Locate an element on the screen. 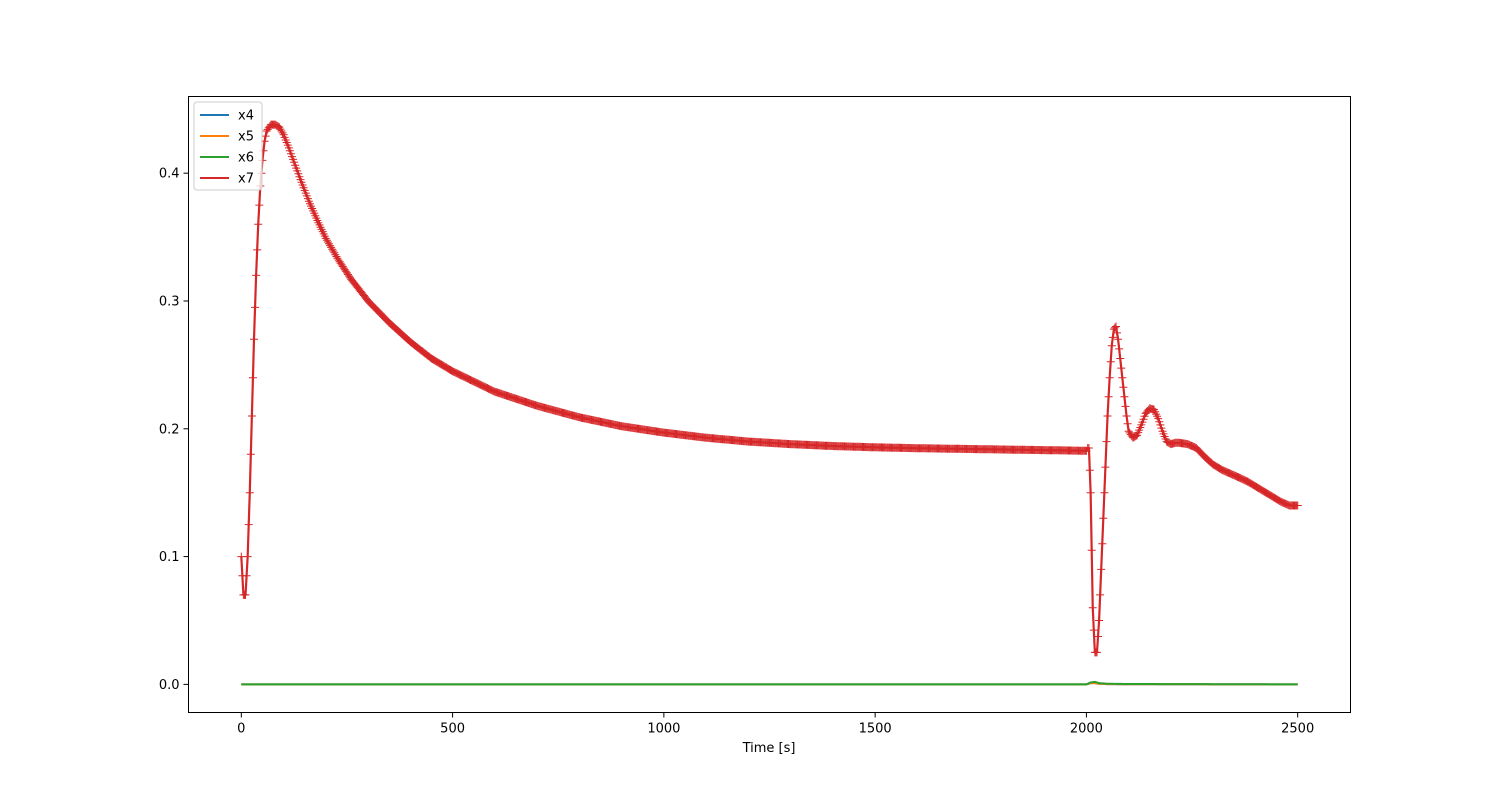  x-tick-label: 2000 is located at coordinates (1086, 729).